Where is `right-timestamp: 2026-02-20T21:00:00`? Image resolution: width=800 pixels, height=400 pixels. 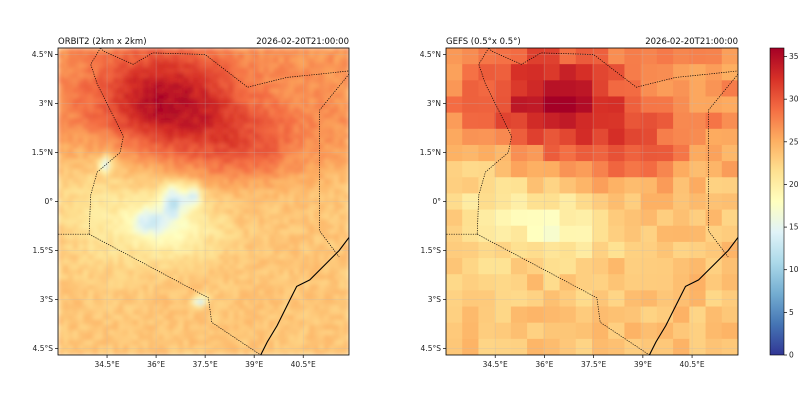
right-timestamp: 2026-02-20T21:00:00 is located at coordinates (691, 42).